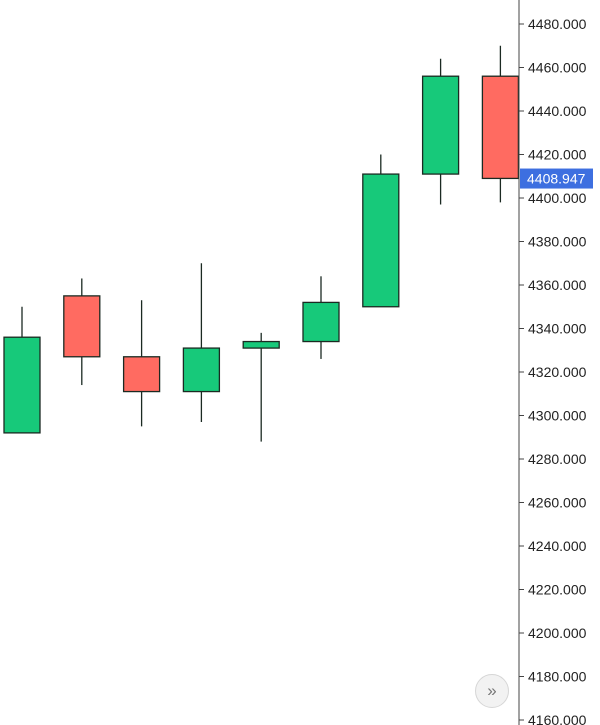  Describe the element at coordinates (557, 111) in the screenshot. I see `y-tick-label: 4440.000` at that location.